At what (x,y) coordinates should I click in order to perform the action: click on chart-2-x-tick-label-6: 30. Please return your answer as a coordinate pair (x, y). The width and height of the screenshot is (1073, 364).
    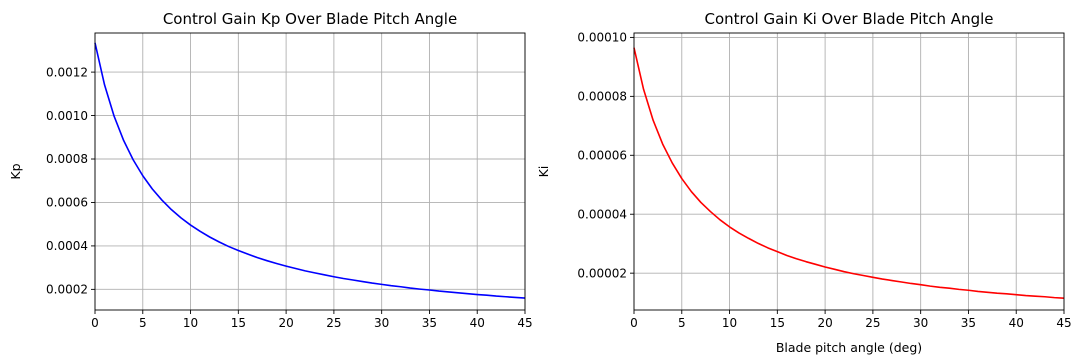
    Looking at the image, I should click on (920, 323).